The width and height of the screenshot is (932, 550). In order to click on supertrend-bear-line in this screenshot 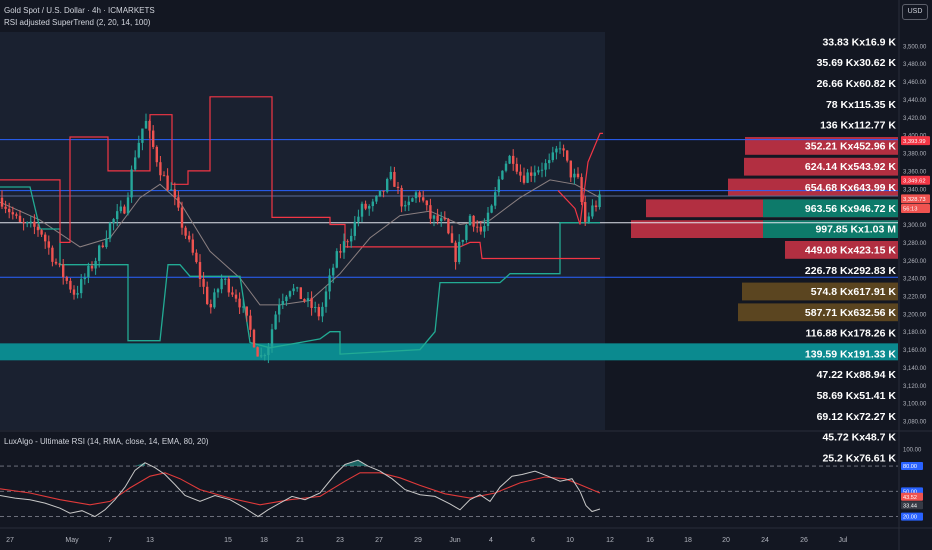, I will do `click(580, 178)`.